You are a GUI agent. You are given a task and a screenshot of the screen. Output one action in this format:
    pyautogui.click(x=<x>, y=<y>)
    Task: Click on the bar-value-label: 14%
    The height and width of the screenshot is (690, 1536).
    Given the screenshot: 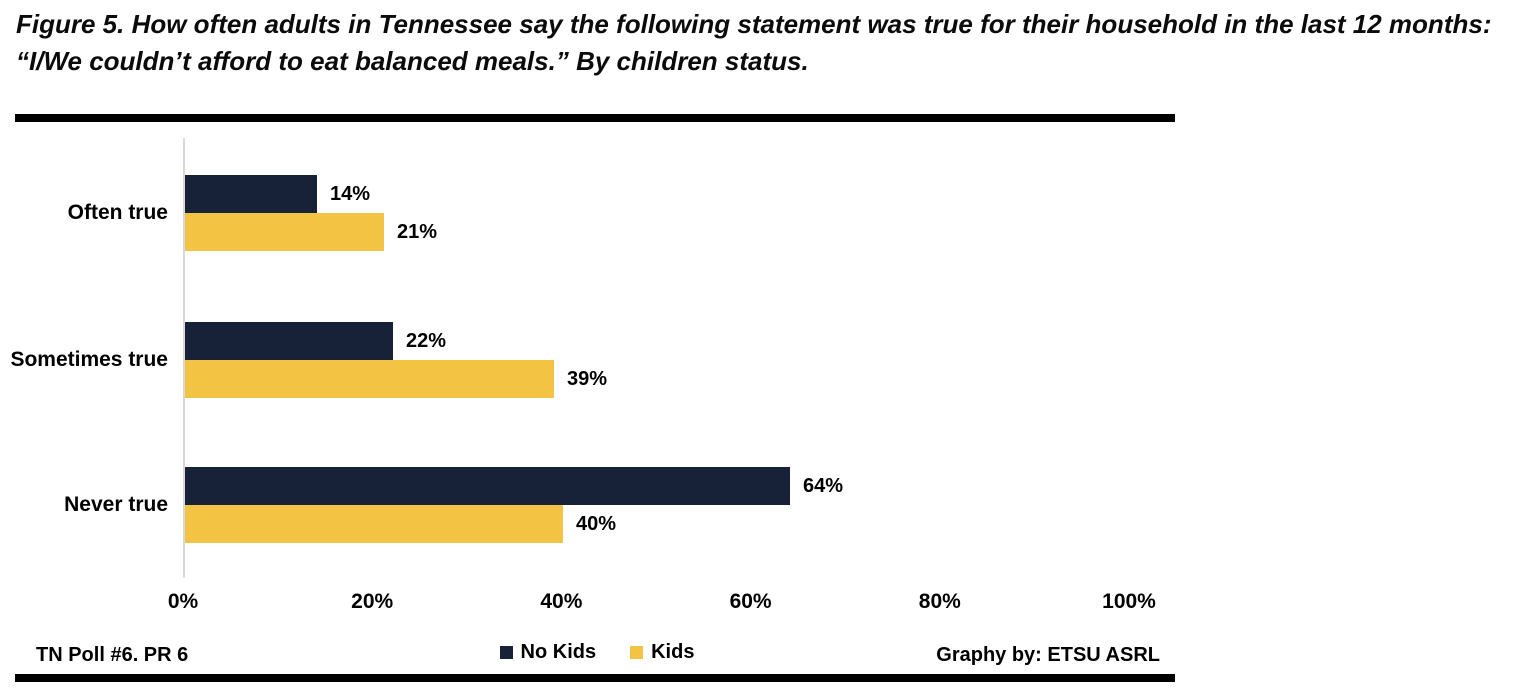 What is the action you would take?
    pyautogui.click(x=350, y=194)
    